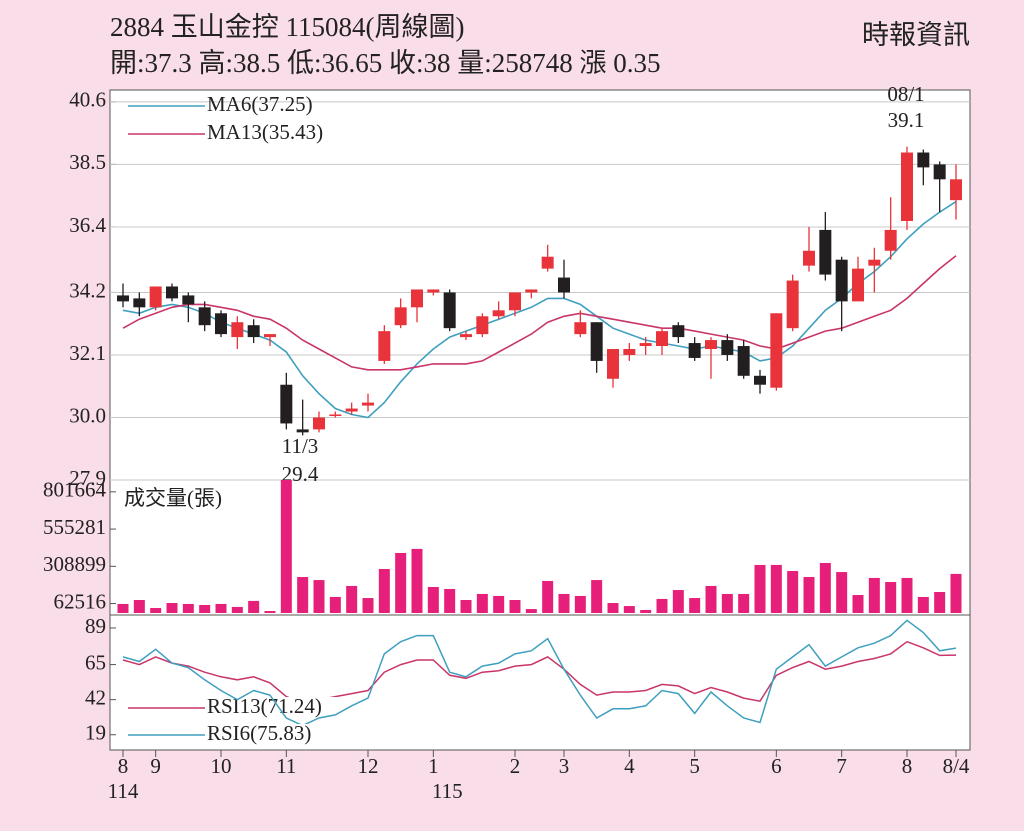 The image size is (1024, 831). I want to click on source: 時報資訊, so click(916, 35).